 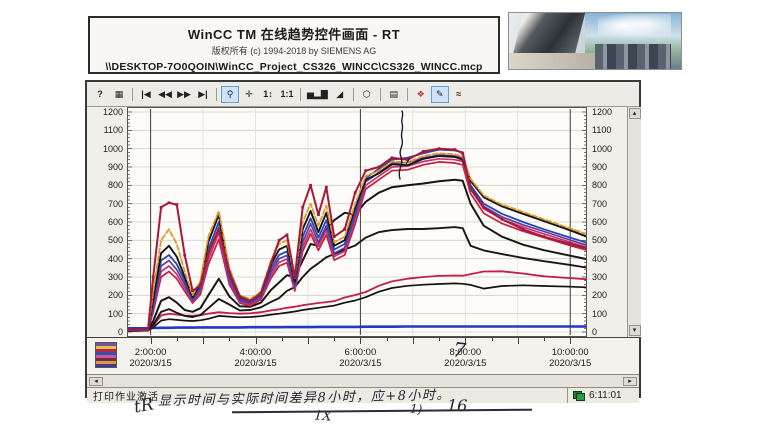 I want to click on banner-floor, so click(x=554, y=61).